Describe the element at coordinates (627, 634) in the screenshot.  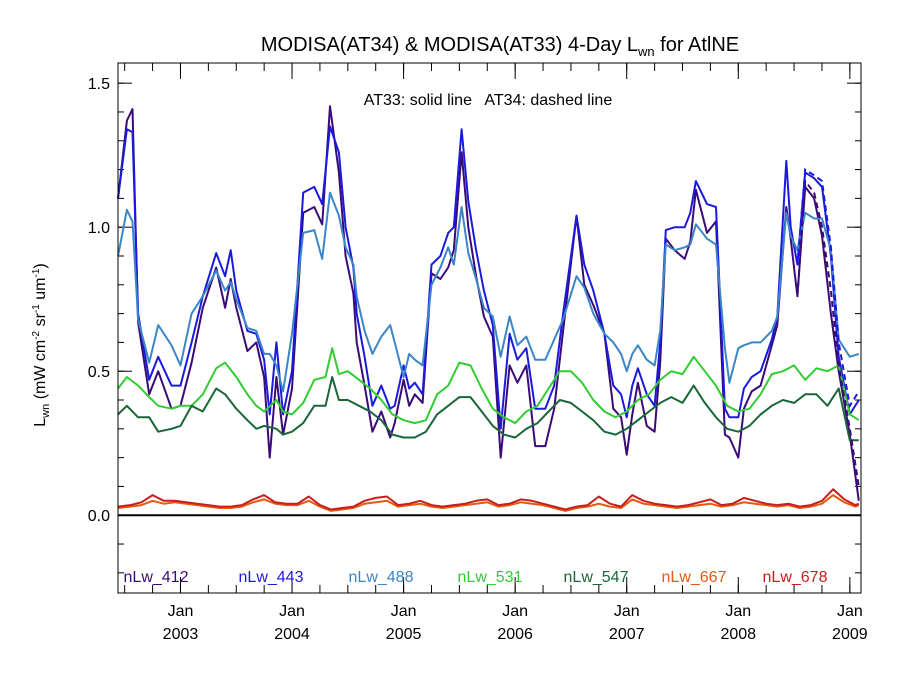
I see `x-tick-label-year: 2007` at that location.